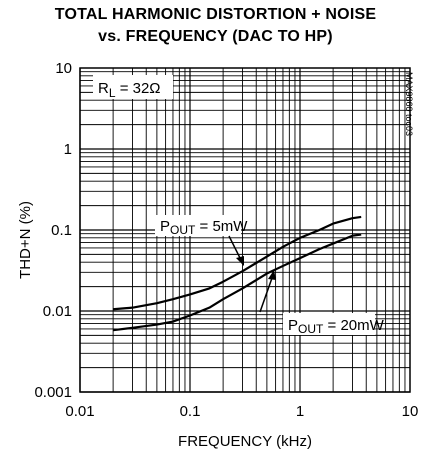  Describe the element at coordinates (53, 392) in the screenshot. I see `y-tick-label: 0.001` at that location.